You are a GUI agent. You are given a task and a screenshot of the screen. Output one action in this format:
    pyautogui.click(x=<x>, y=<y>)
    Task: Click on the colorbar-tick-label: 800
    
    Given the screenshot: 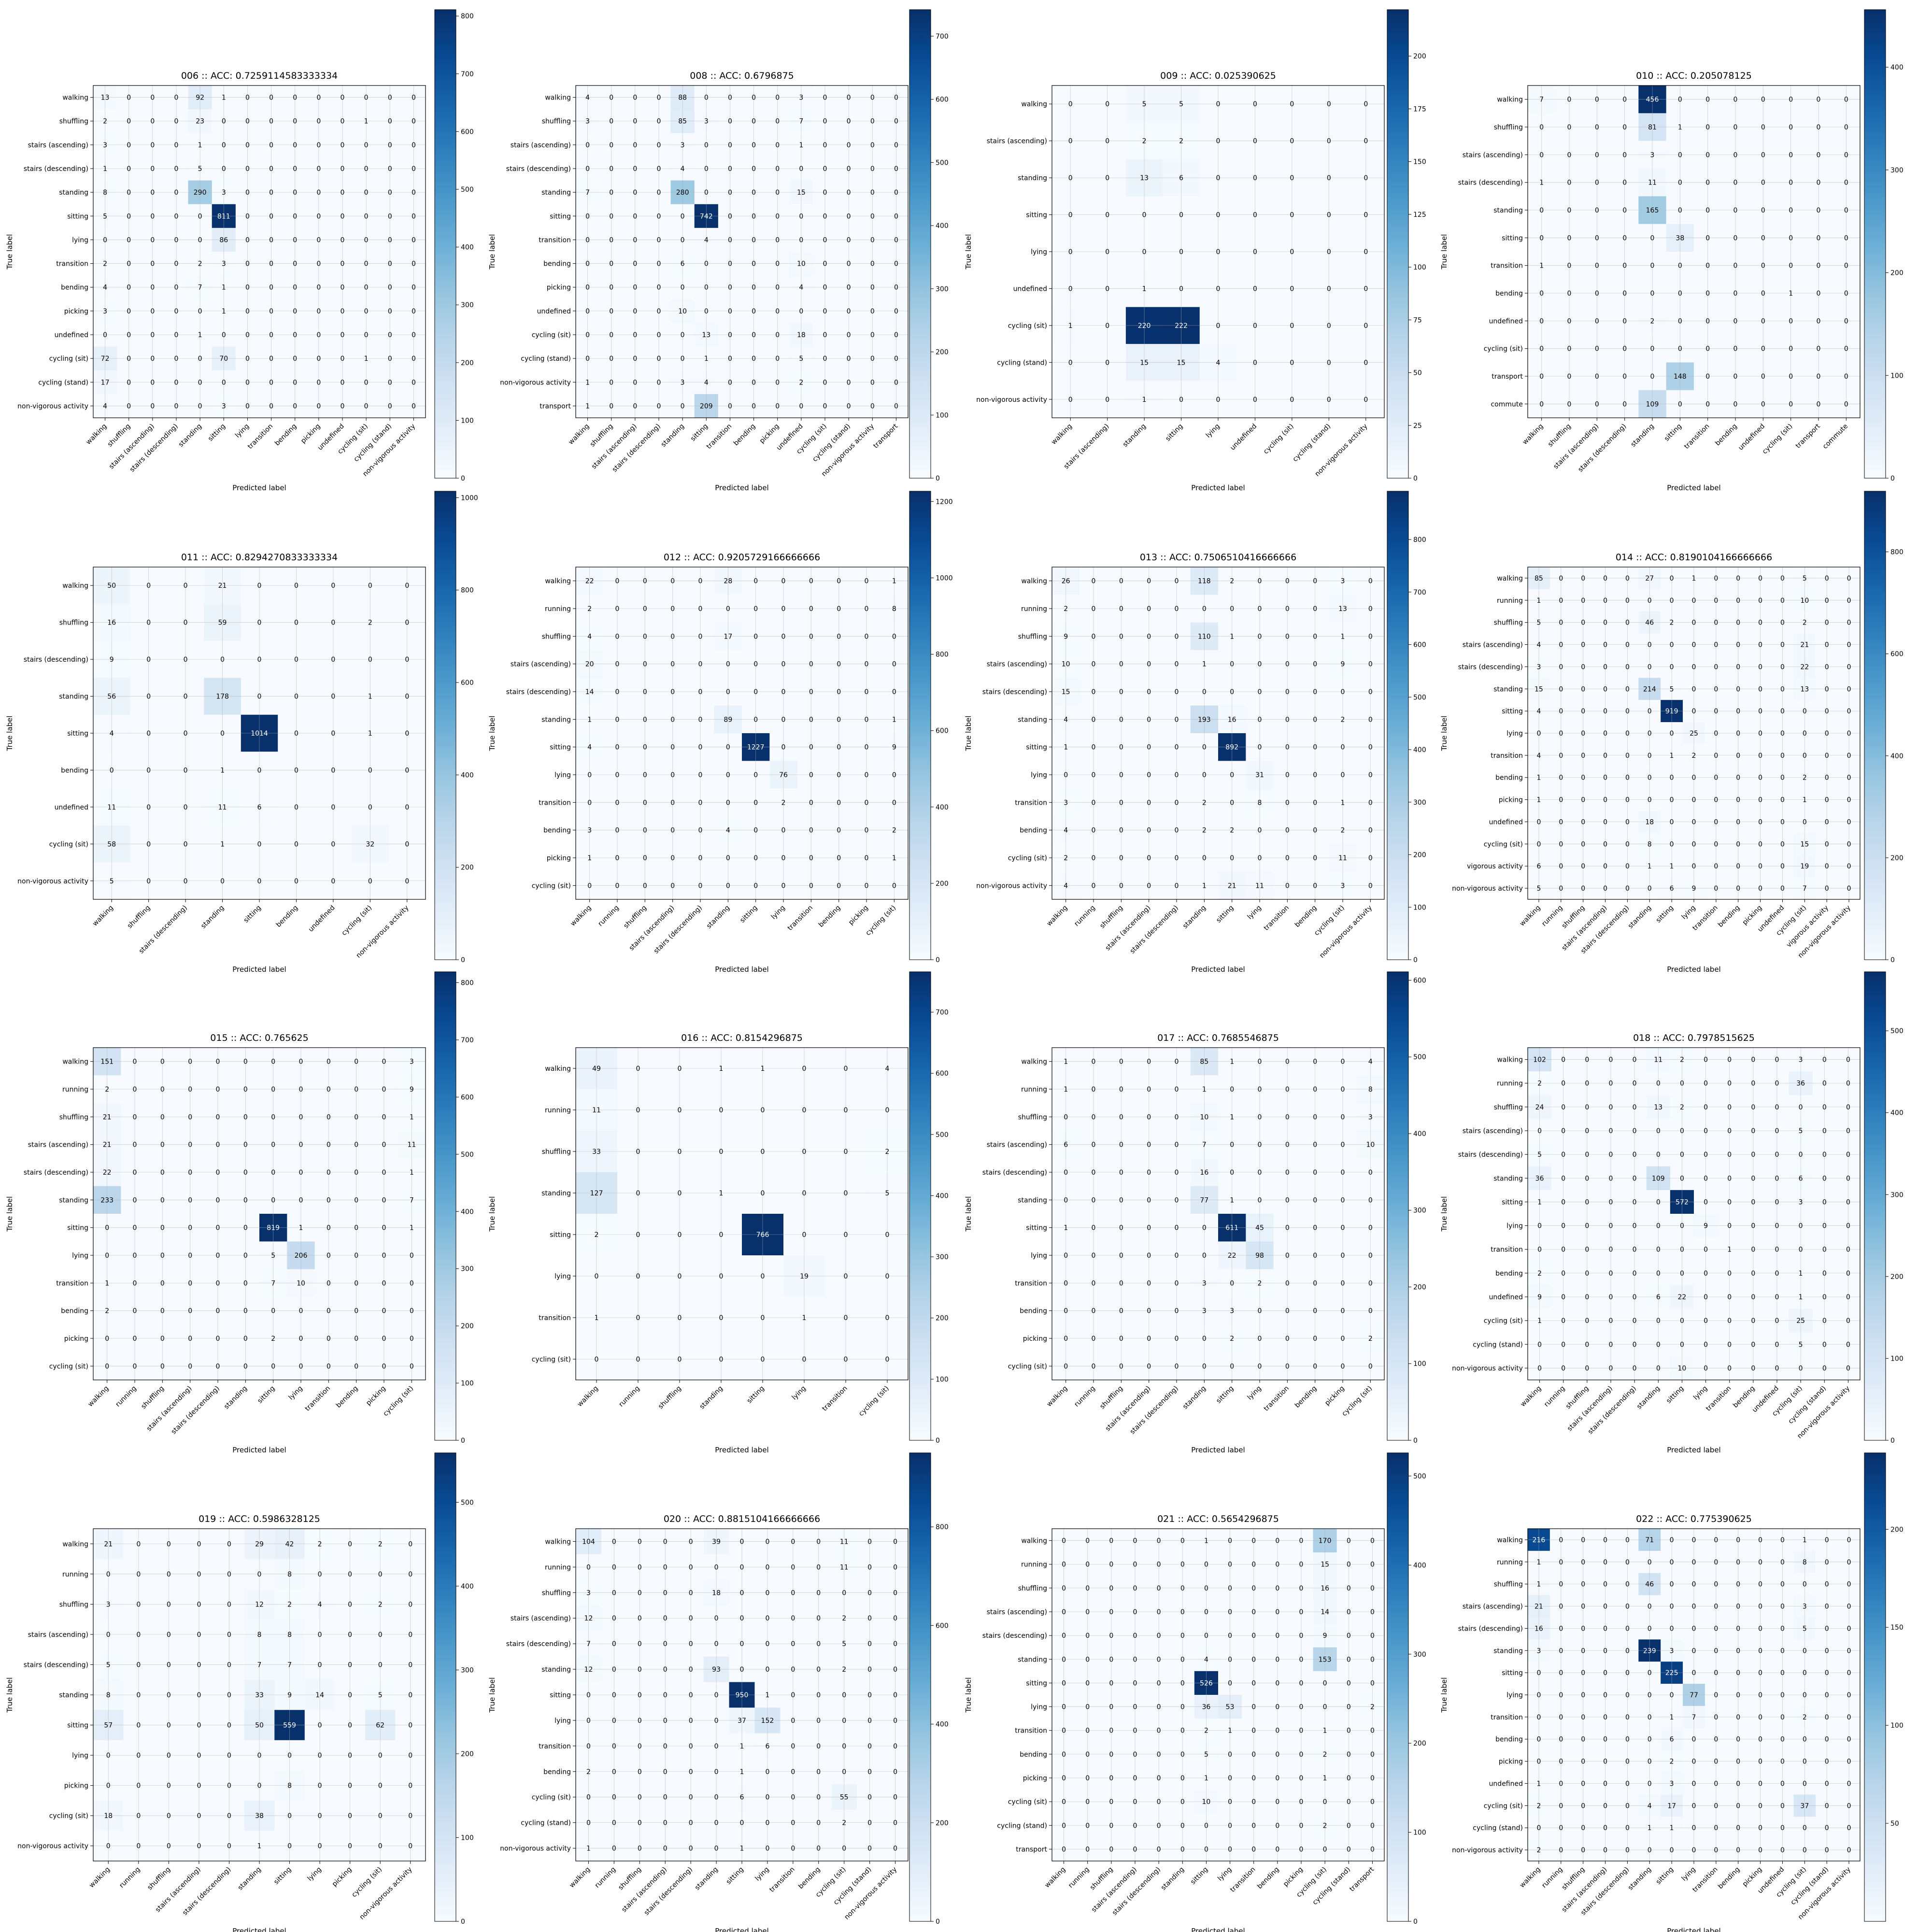 What is the action you would take?
    pyautogui.click(x=1897, y=552)
    